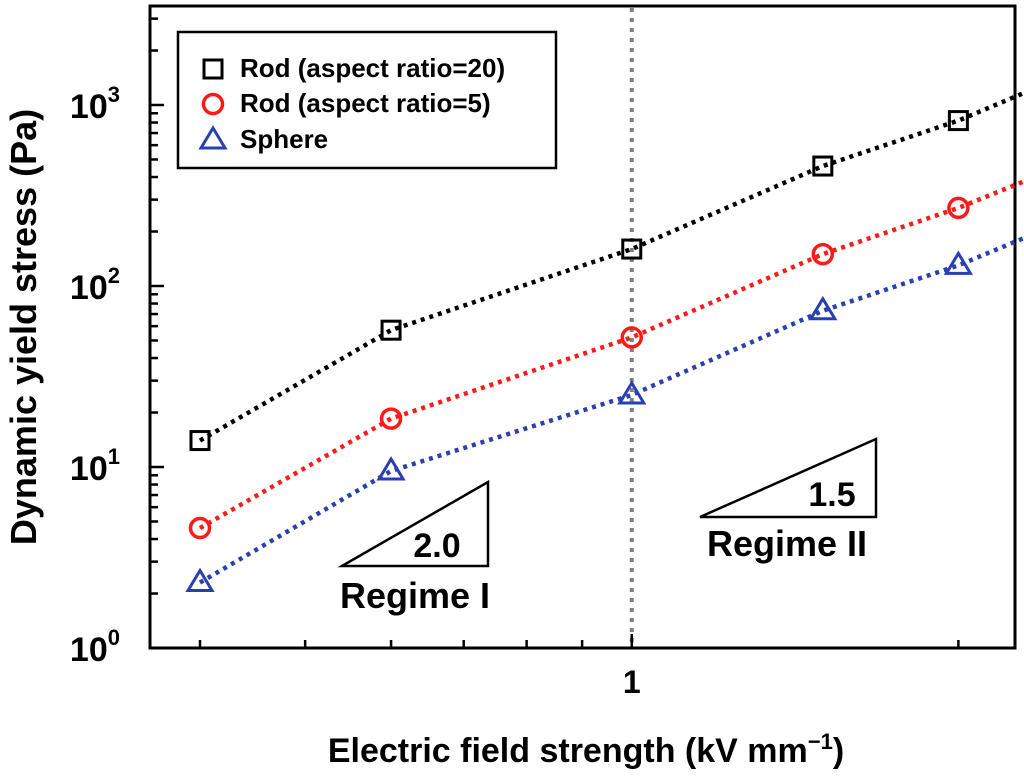 The height and width of the screenshot is (782, 1024). I want to click on legend-marker-square, so click(213, 69).